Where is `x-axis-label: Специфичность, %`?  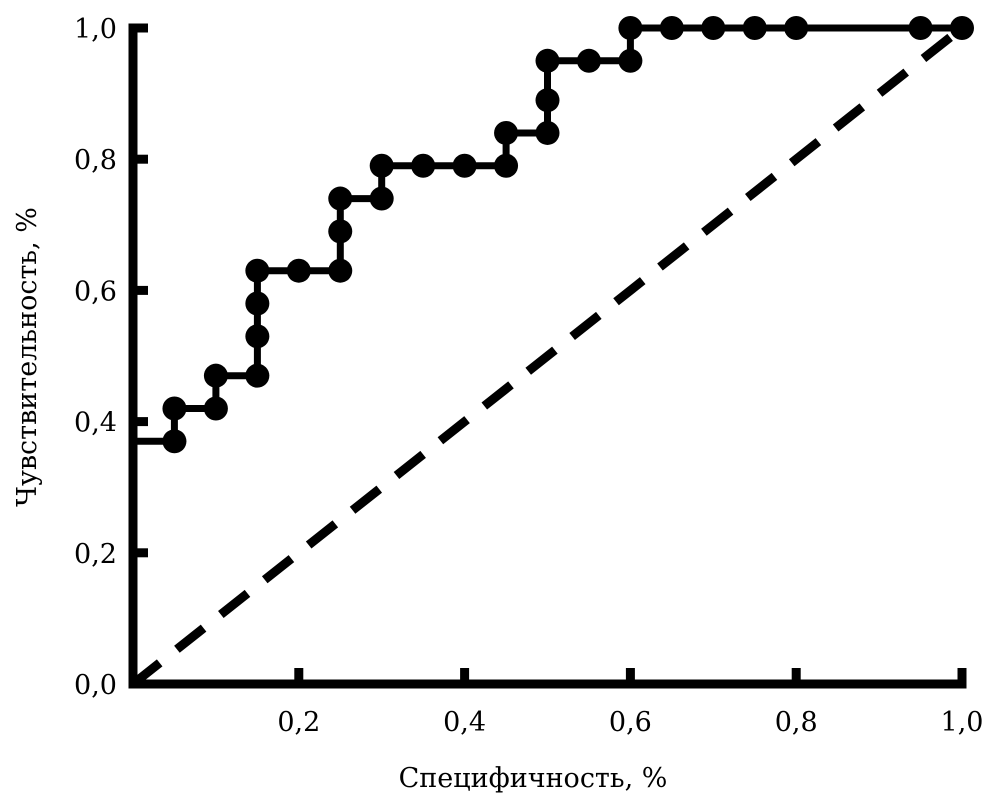
x-axis-label: Специфичность, % is located at coordinates (533, 778).